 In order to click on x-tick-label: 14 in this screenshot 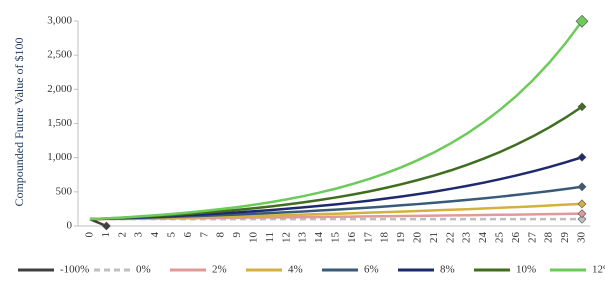, I will do `click(319, 238)`.